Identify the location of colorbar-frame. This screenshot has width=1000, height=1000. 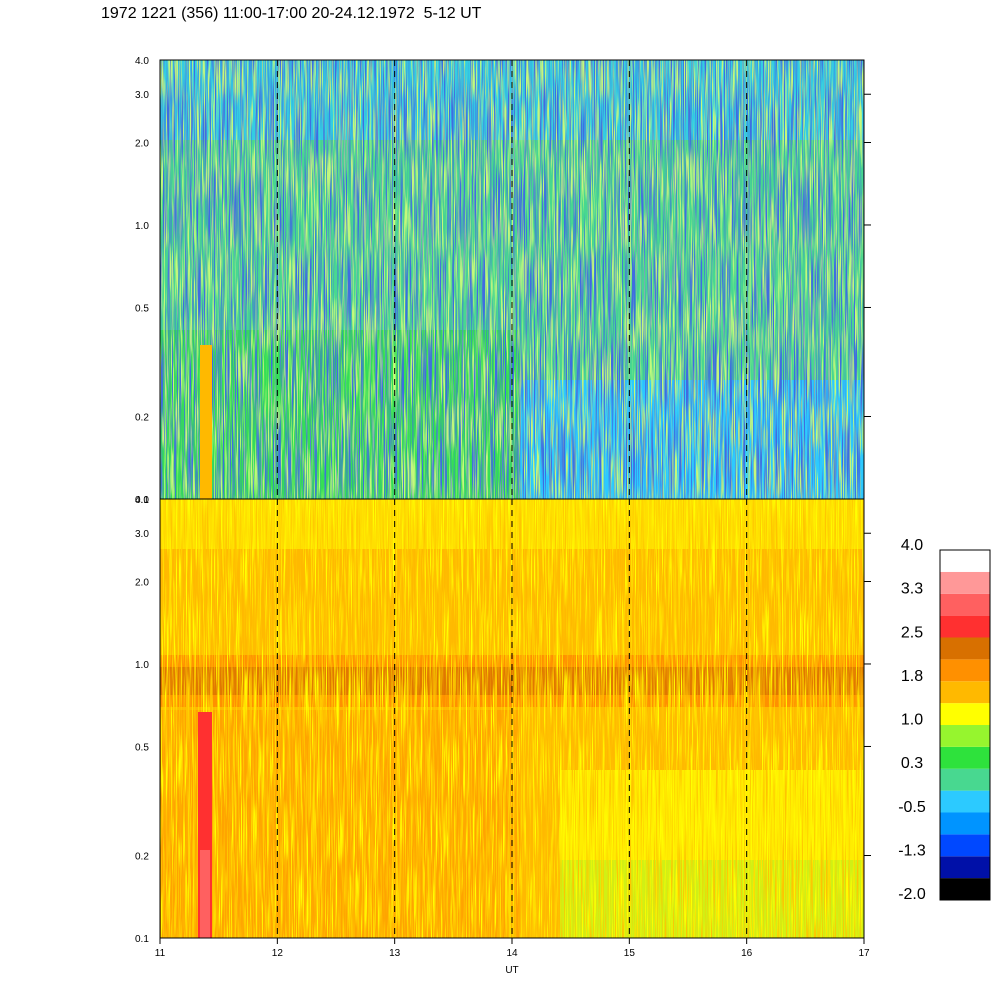
(965, 725).